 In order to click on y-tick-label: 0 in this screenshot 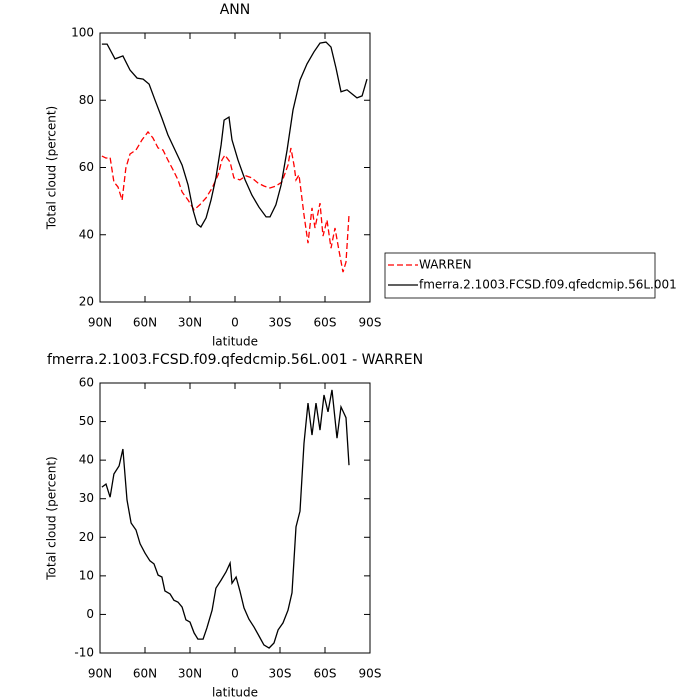, I will do `click(90, 614)`.